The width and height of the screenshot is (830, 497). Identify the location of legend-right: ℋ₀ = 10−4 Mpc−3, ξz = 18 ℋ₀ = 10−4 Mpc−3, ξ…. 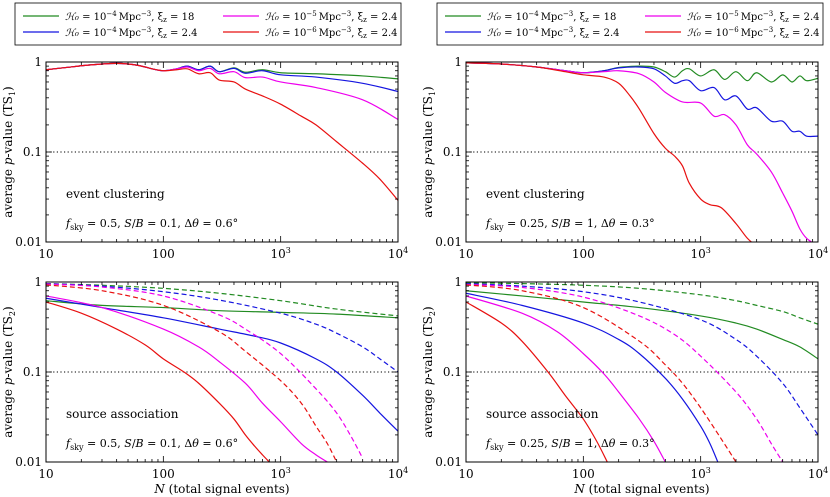
(630, 24).